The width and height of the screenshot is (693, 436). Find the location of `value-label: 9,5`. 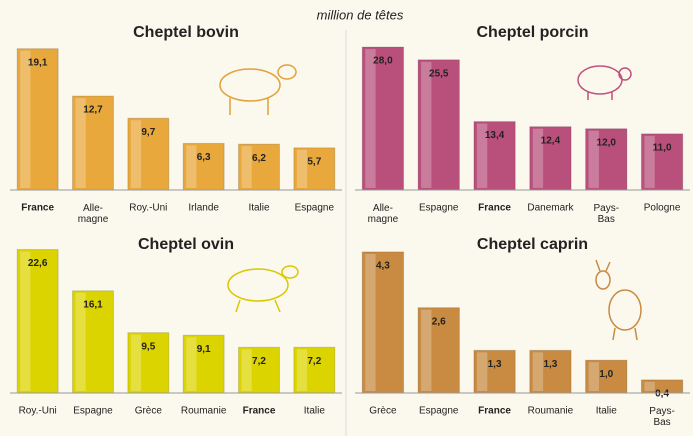

value-label: 9,5 is located at coordinates (148, 346).